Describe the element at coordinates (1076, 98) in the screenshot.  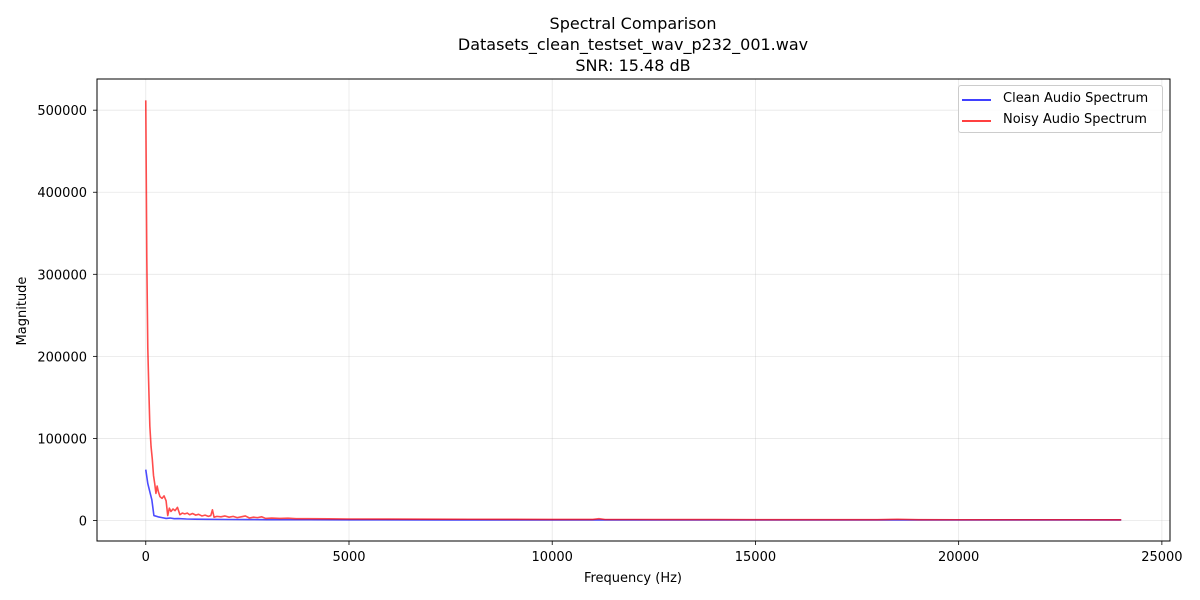
I see `legend-label-clean: Clean Audio Spectrum` at that location.